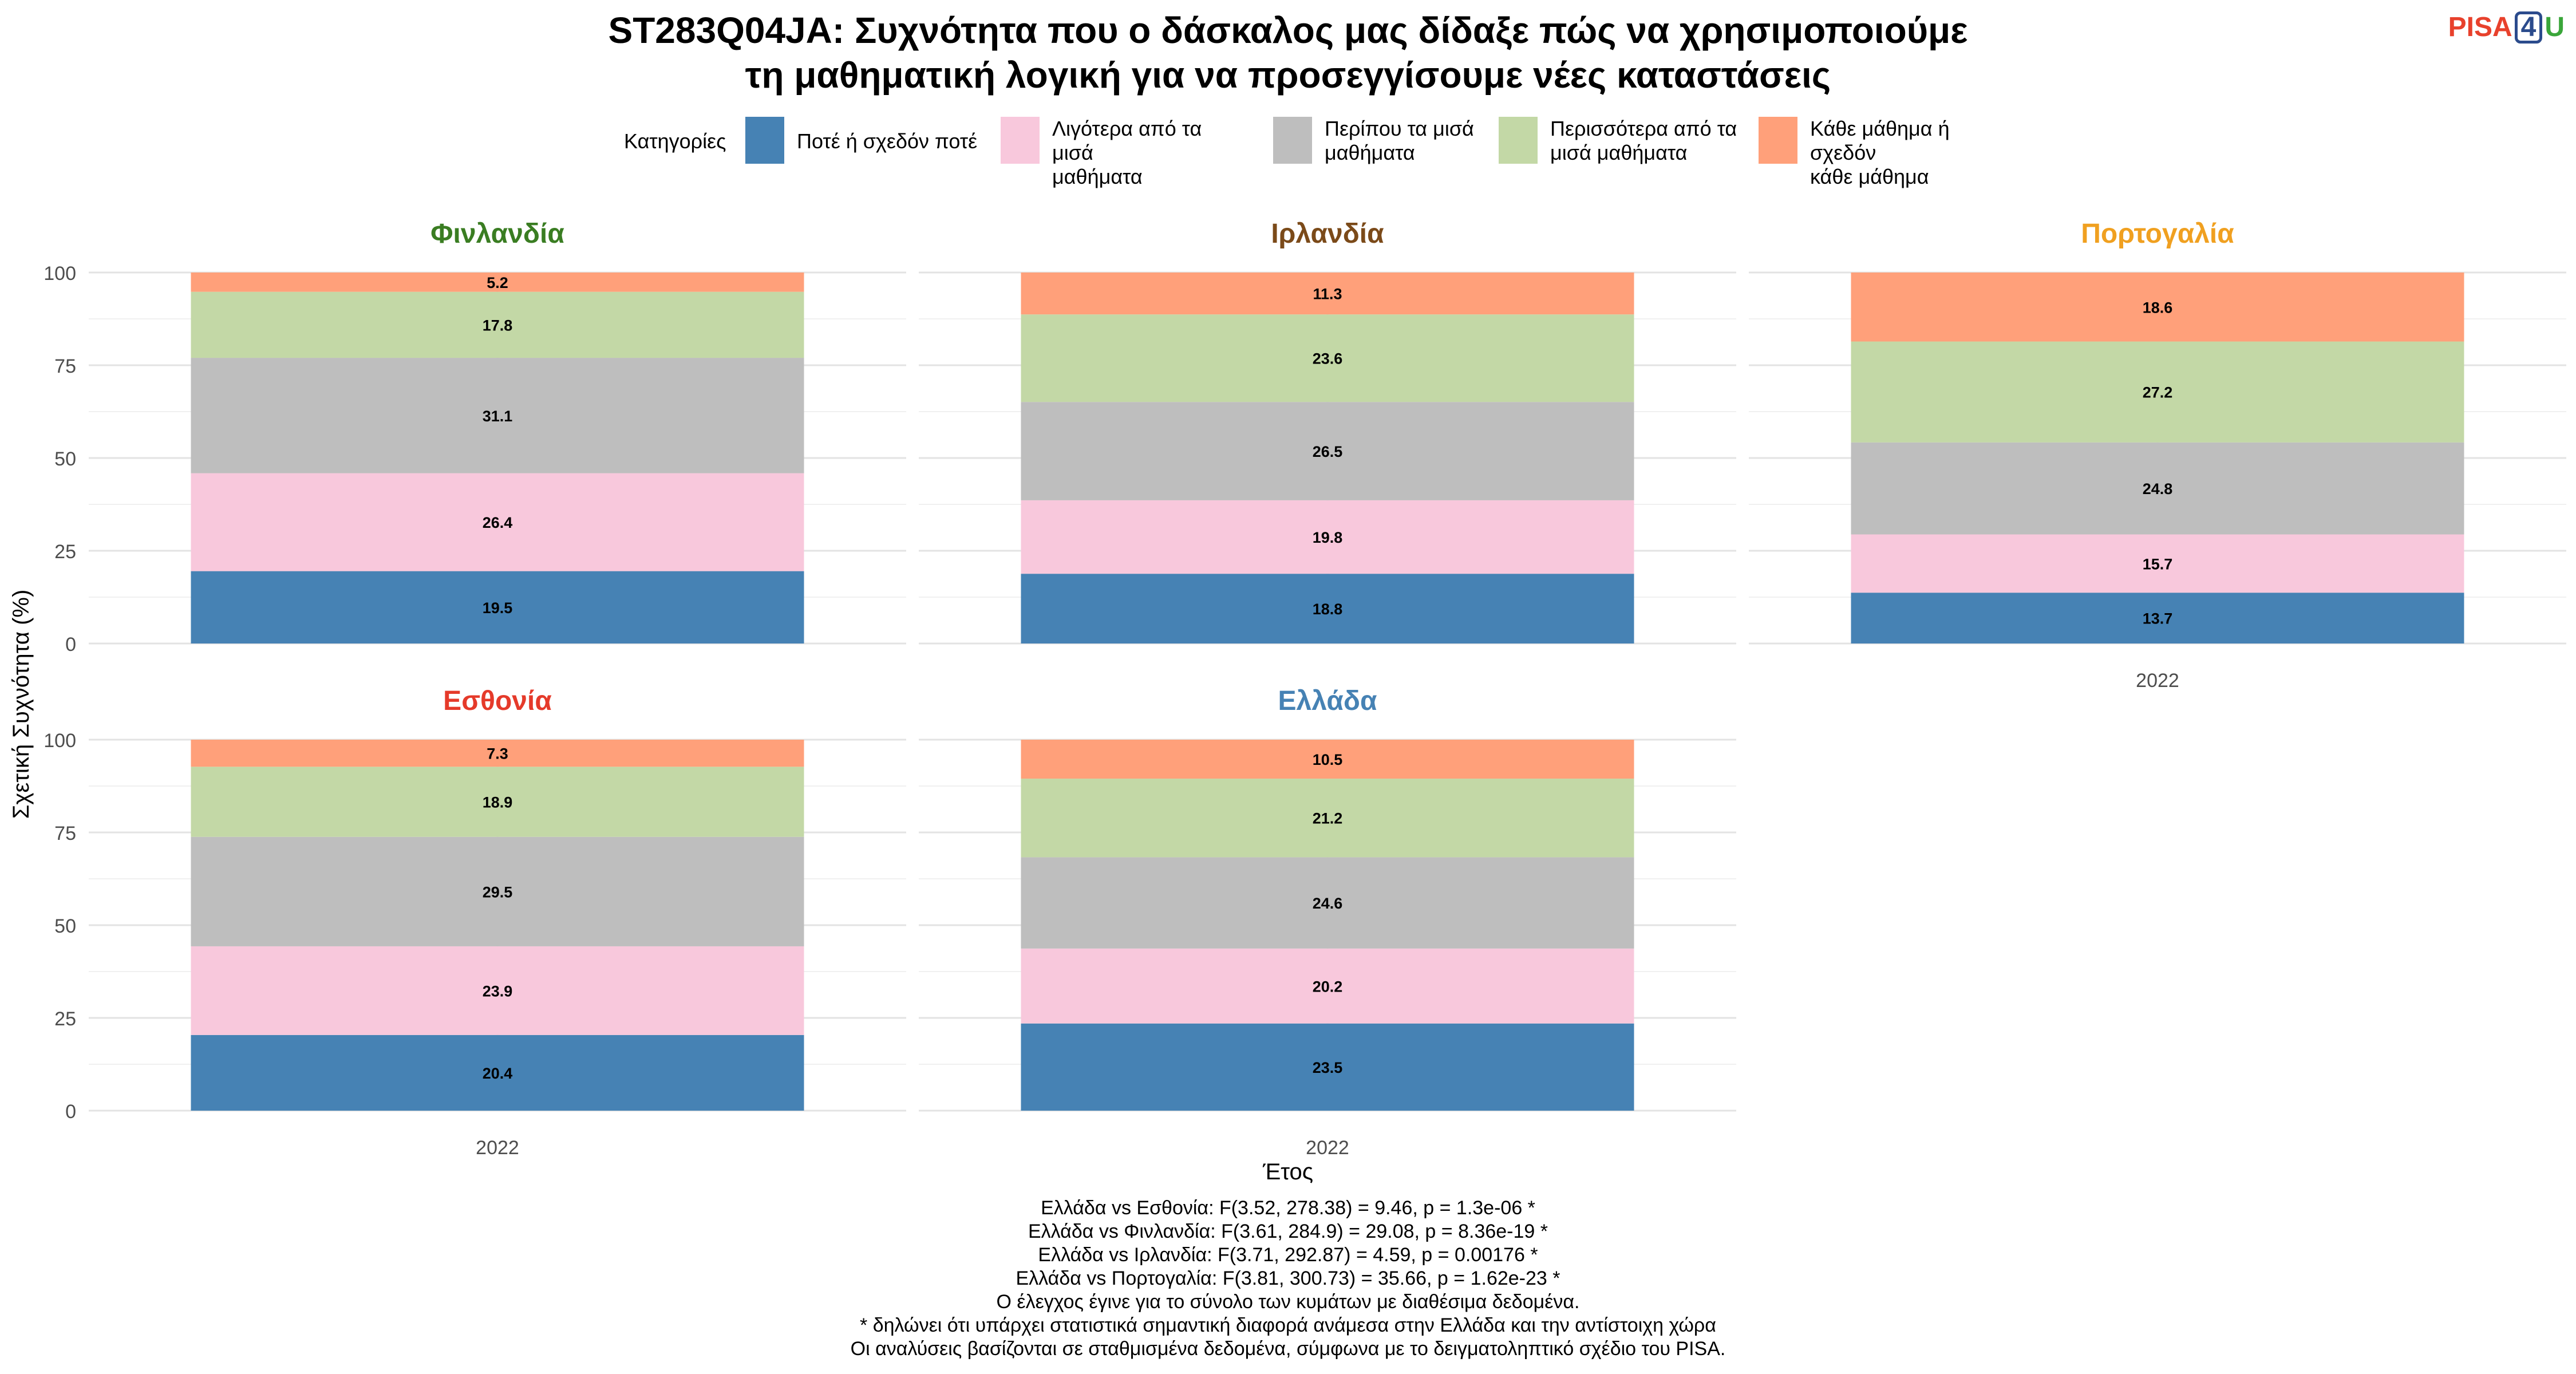  What do you see at coordinates (764, 140) in the screenshot?
I see `legend-key-never` at bounding box center [764, 140].